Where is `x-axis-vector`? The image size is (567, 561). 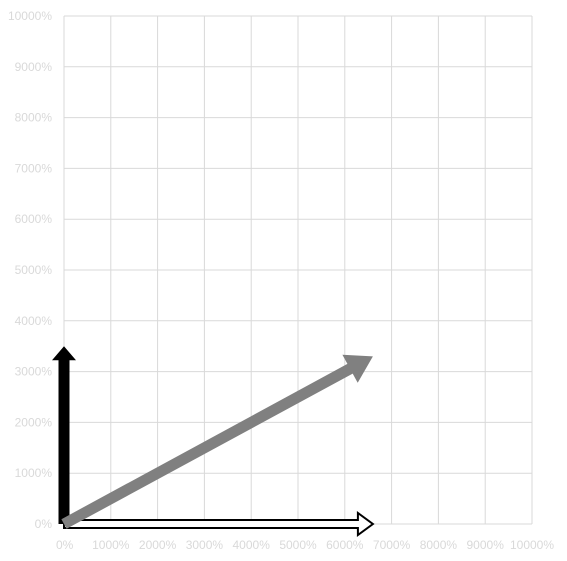
x-axis-vector is located at coordinates (219, 524).